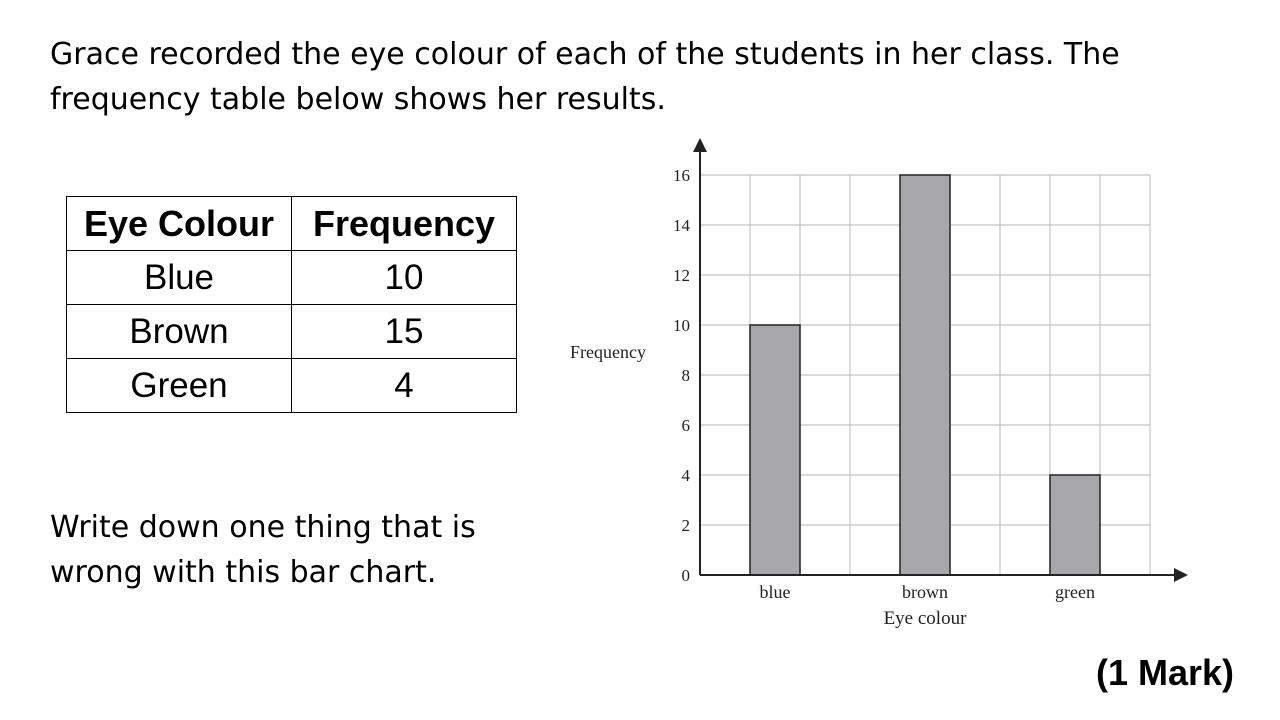 This screenshot has width=1280, height=720. What do you see at coordinates (404, 385) in the screenshot?
I see `table-cell-frequency: 4` at bounding box center [404, 385].